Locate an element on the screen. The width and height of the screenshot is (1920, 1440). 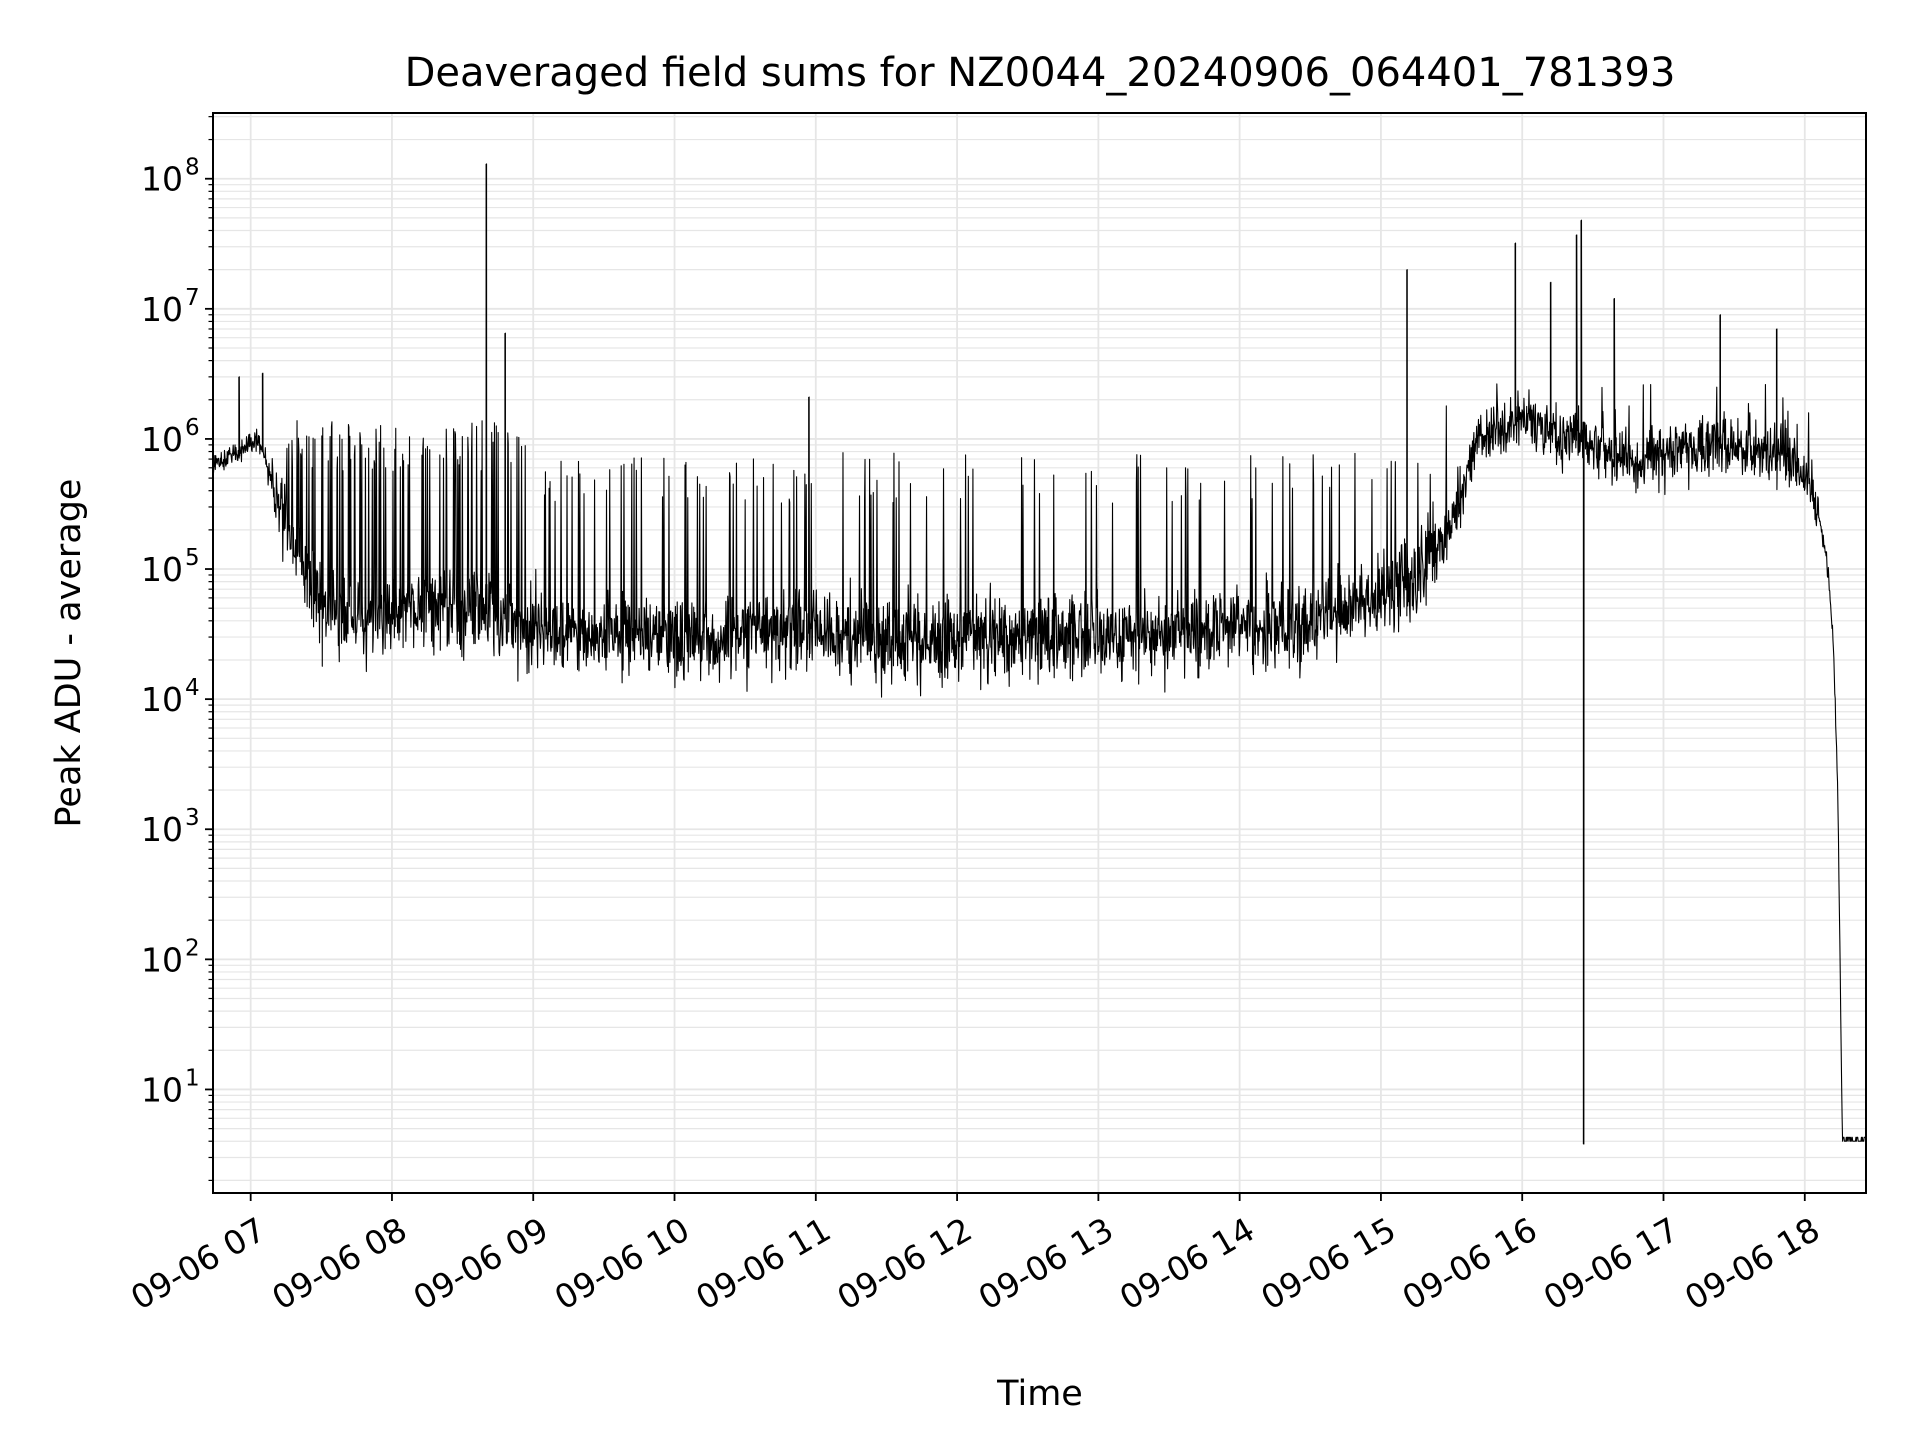
y-tick-exponent: 5 is located at coordinates (192, 558).